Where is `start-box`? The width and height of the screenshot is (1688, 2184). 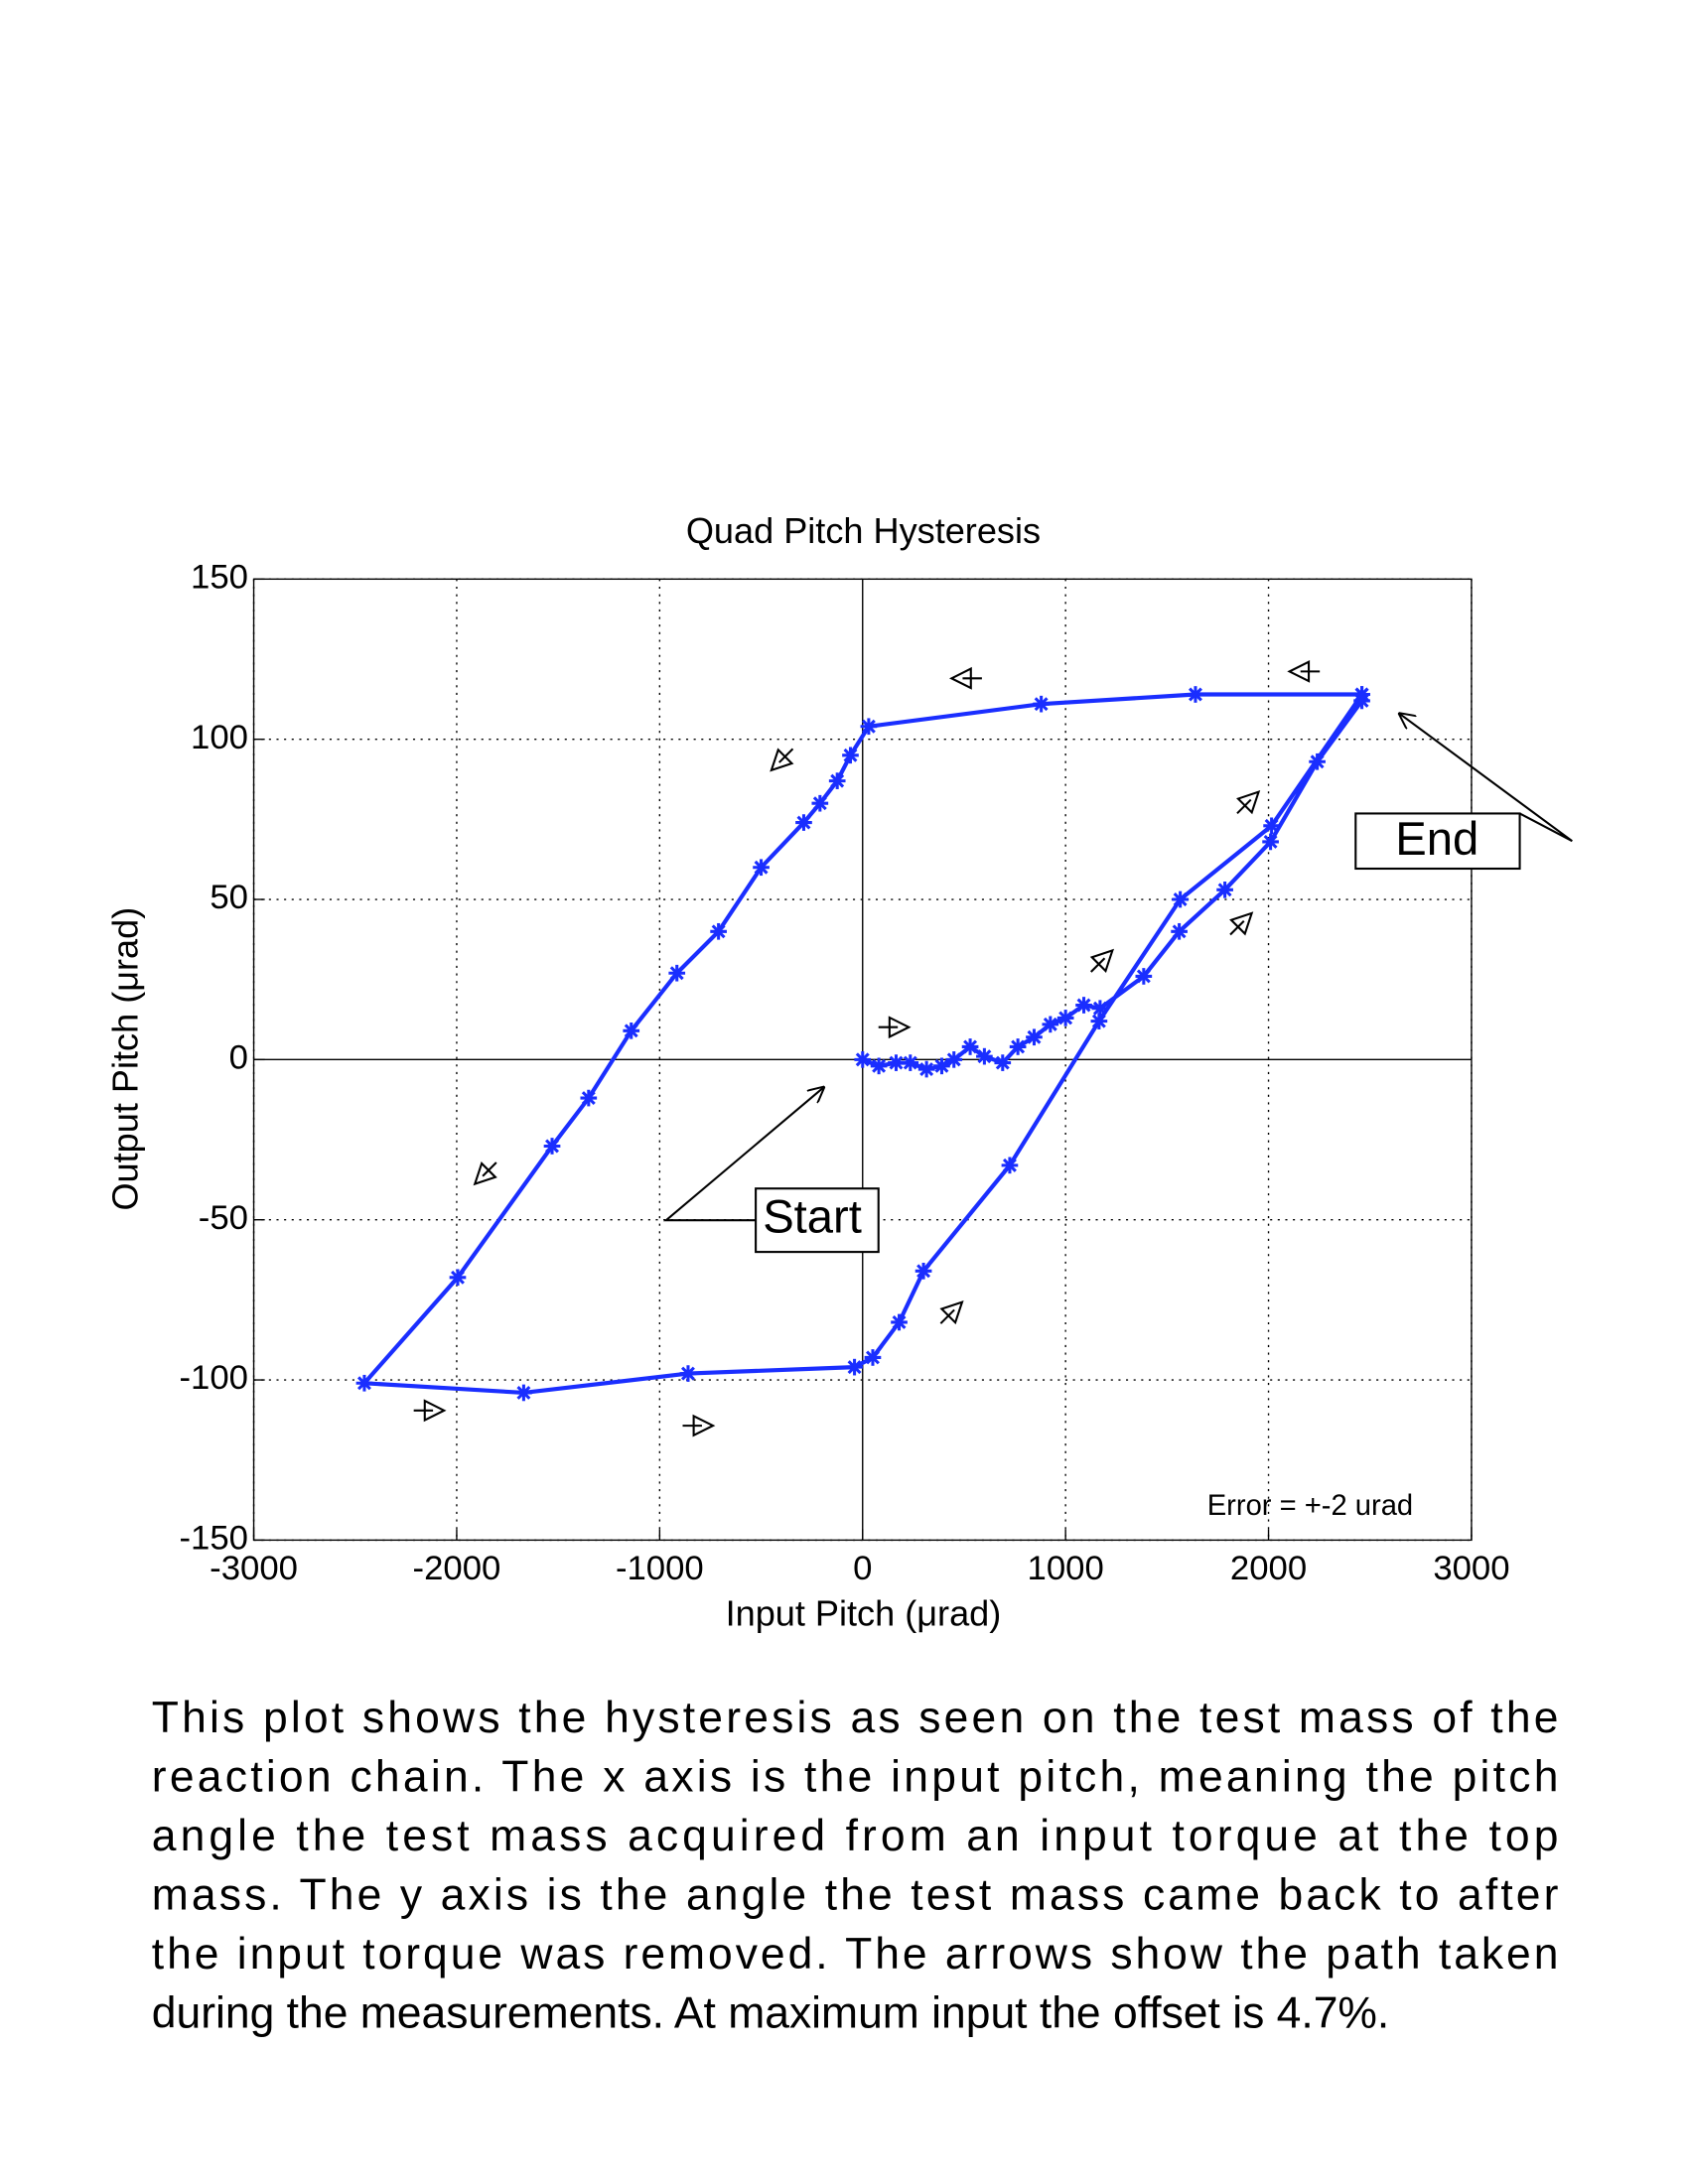 start-box is located at coordinates (817, 1220).